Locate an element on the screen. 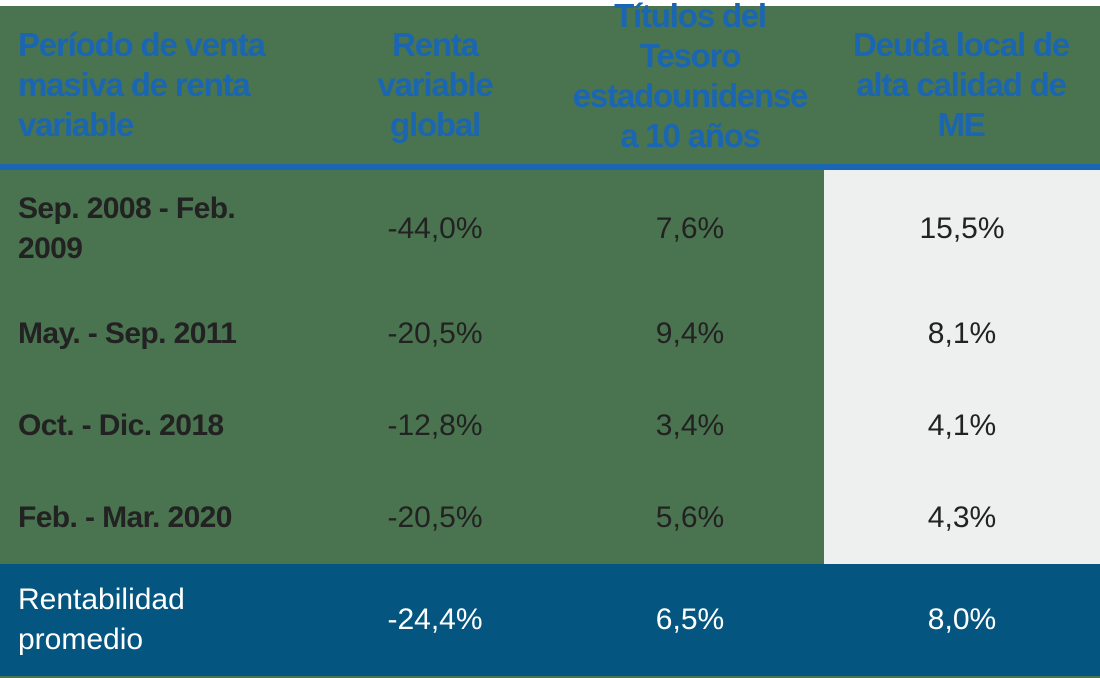 The image size is (1100, 678). us-treasury-cell: 3,4% is located at coordinates (690, 425).